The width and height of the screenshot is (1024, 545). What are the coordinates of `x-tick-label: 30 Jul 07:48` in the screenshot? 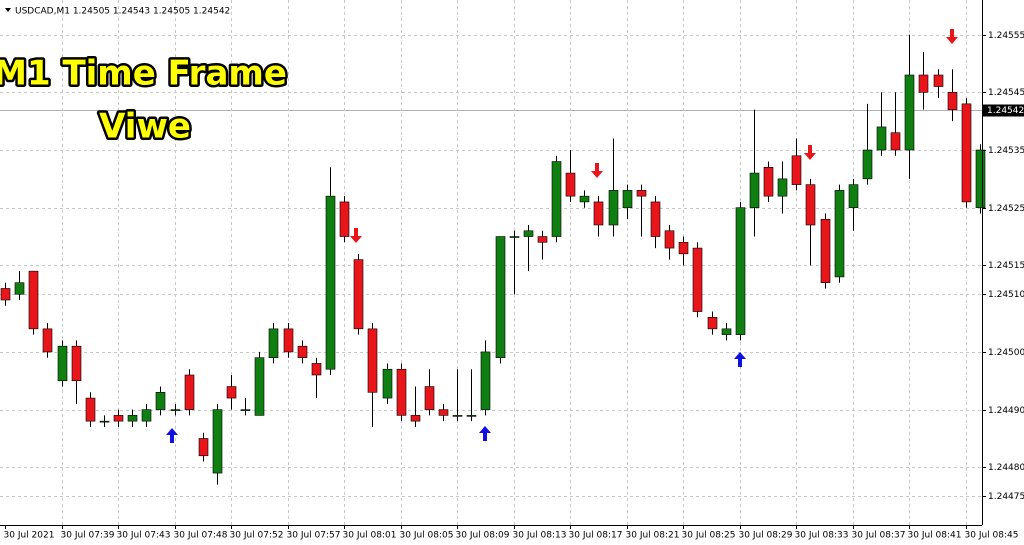 It's located at (201, 536).